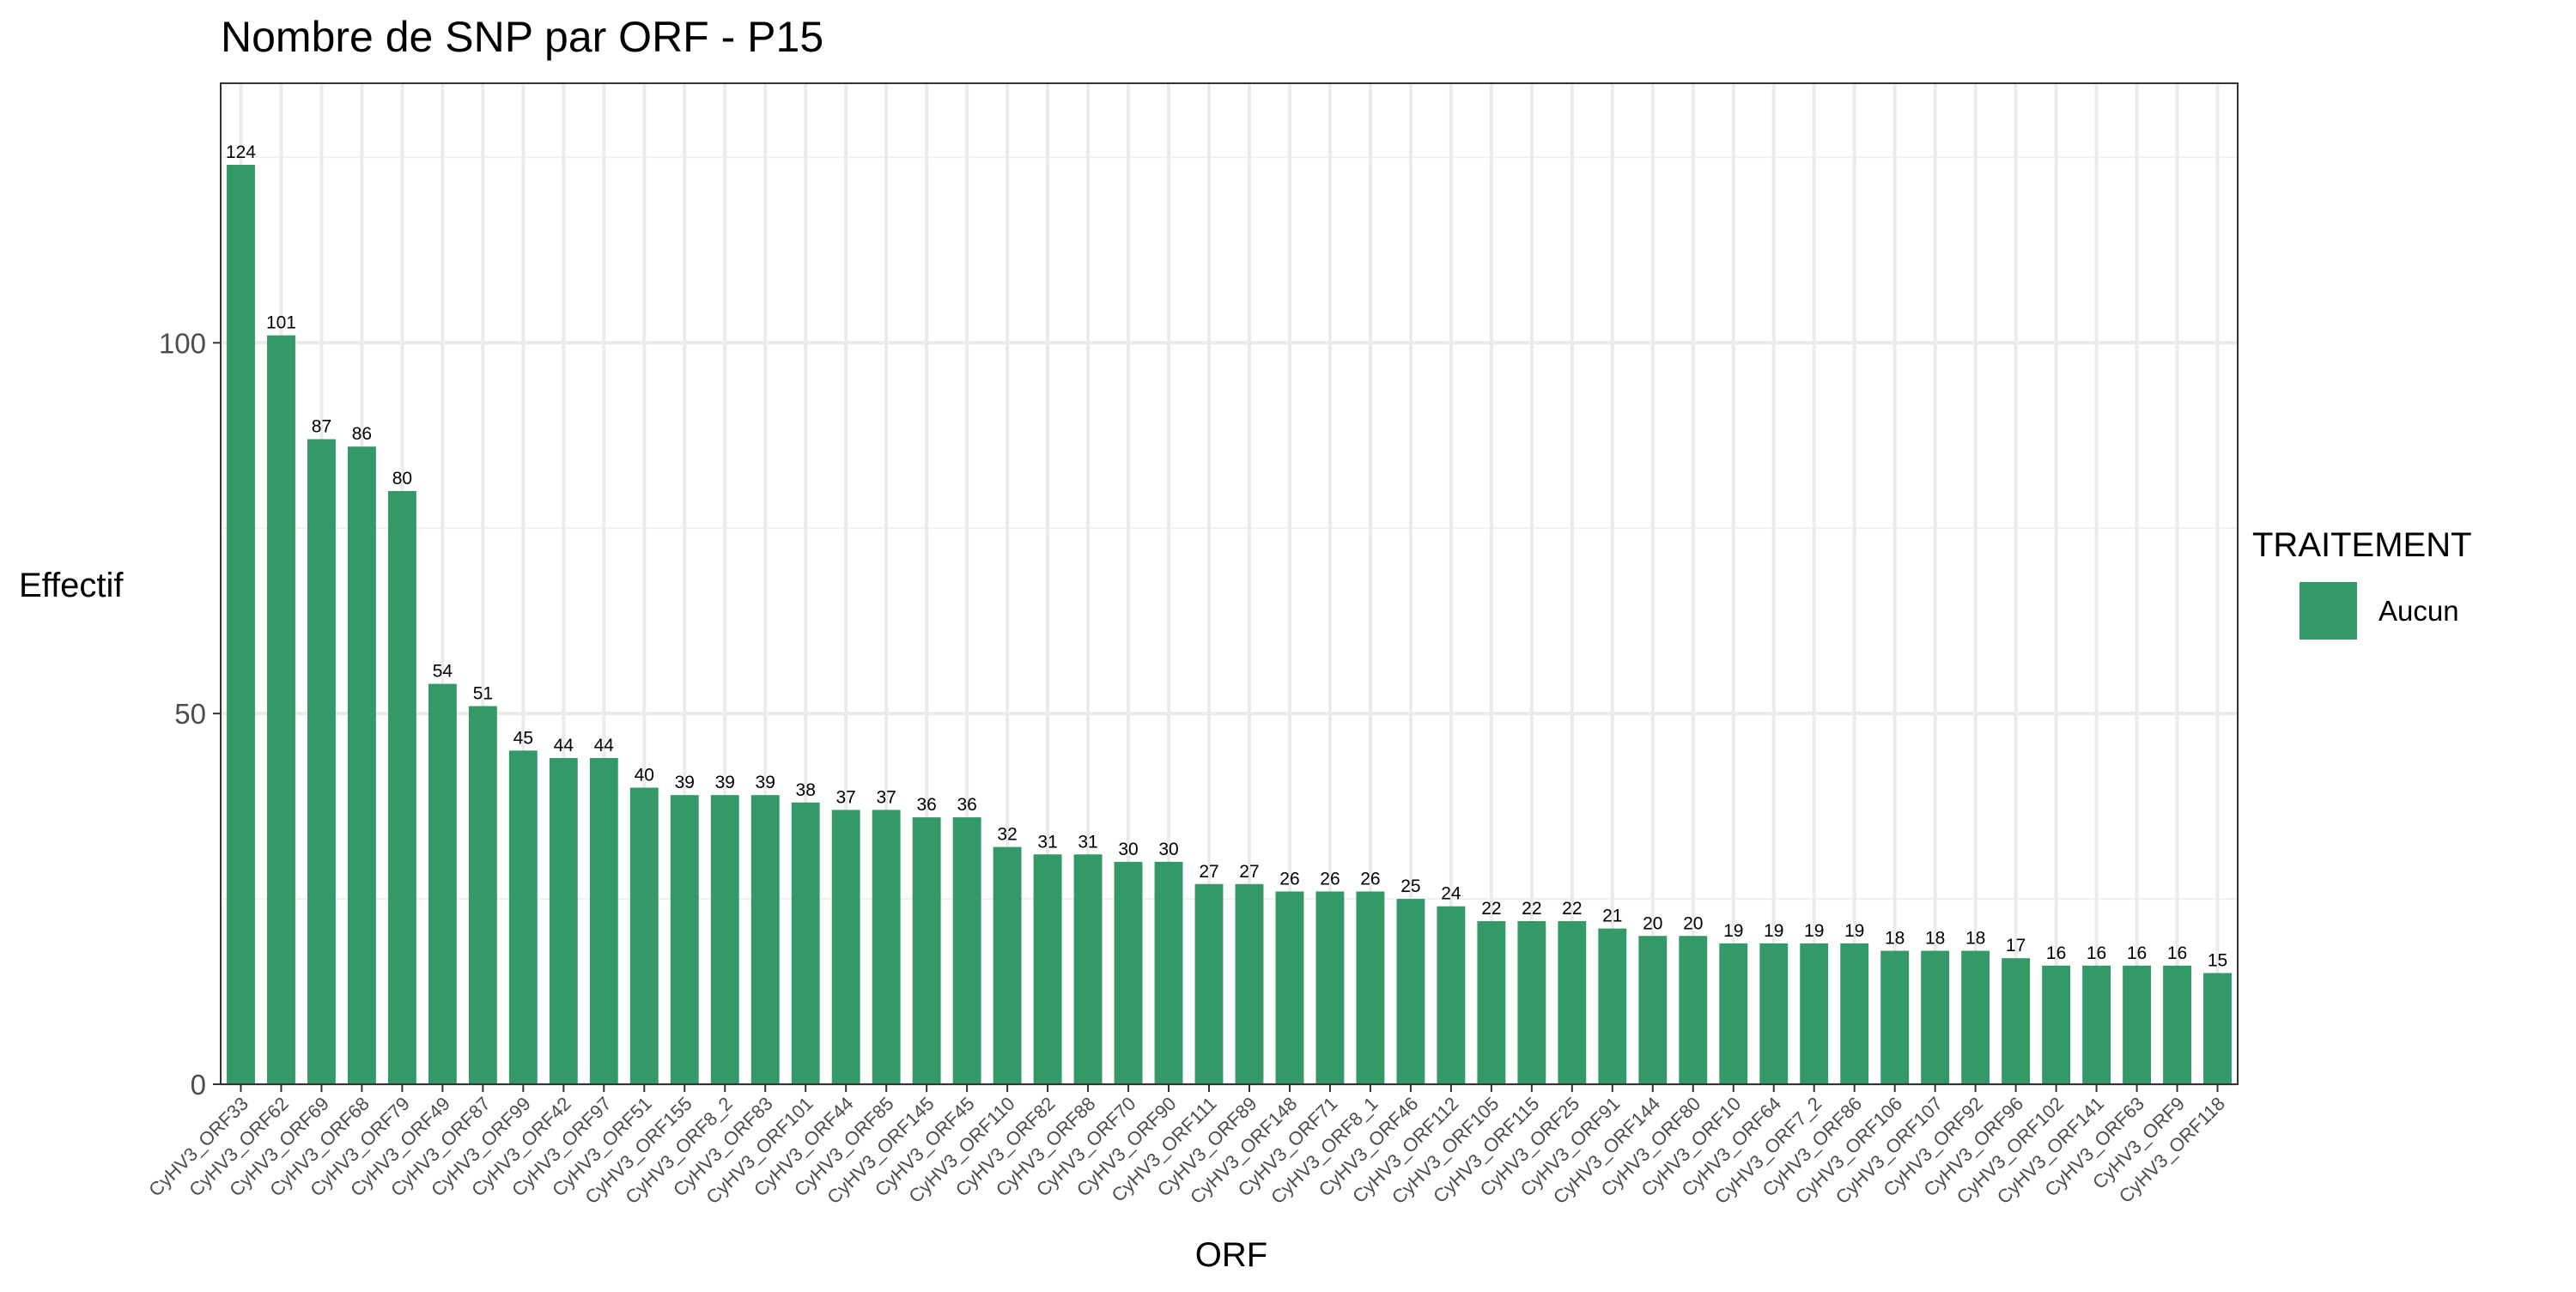  Describe the element at coordinates (1451, 894) in the screenshot. I see `bar-value-label: 24` at that location.